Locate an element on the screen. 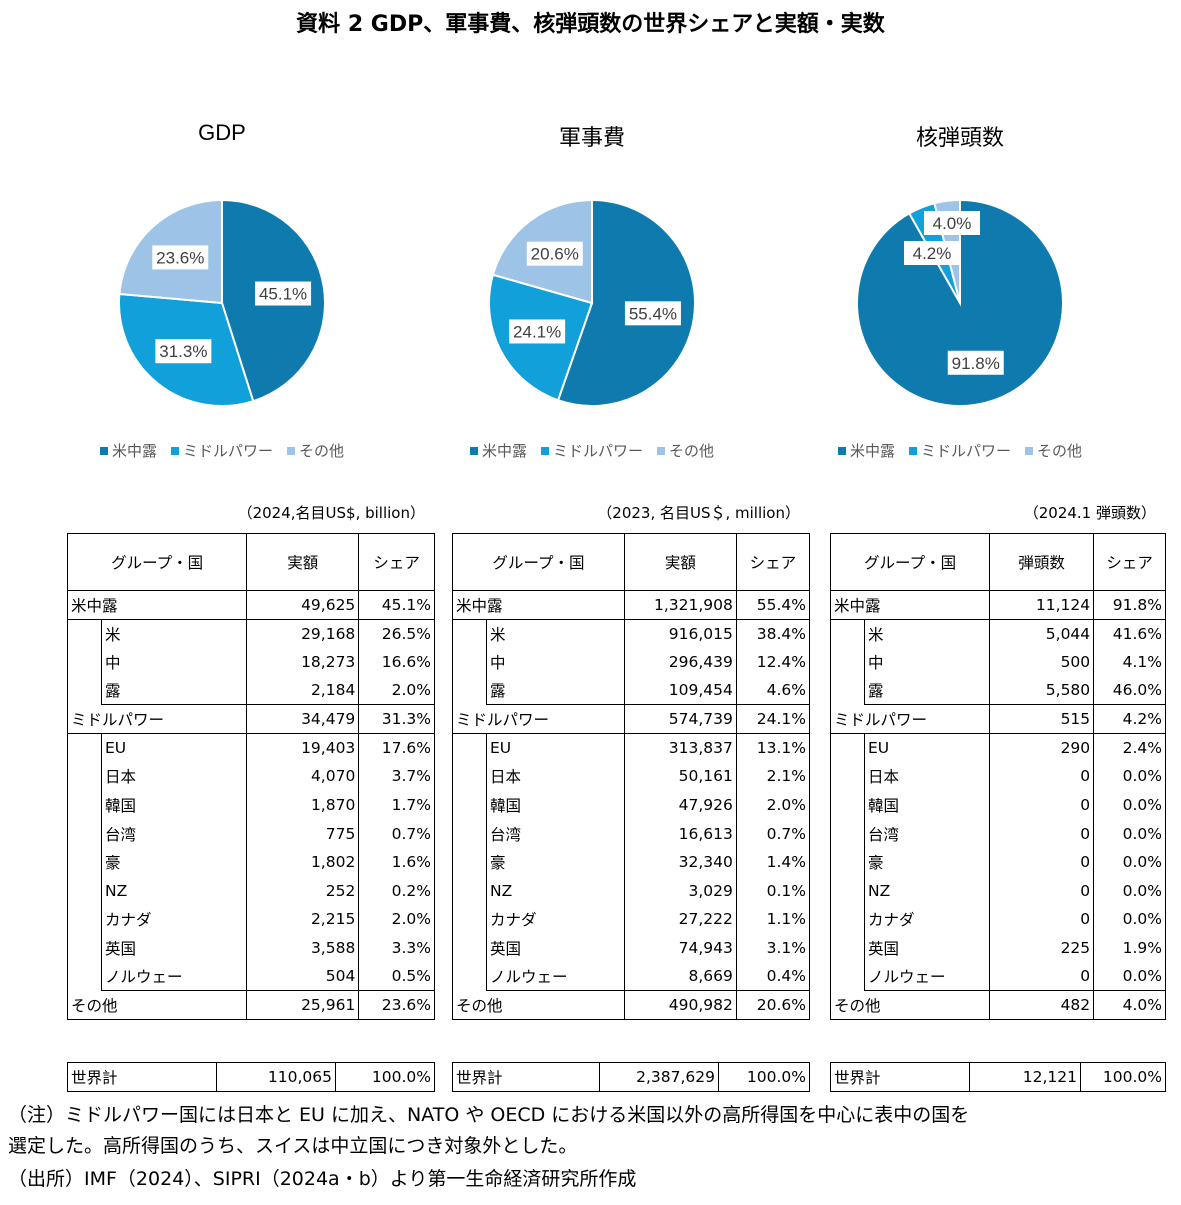 The height and width of the screenshot is (1205, 1181). share-cell: 16.6% is located at coordinates (396, 662).